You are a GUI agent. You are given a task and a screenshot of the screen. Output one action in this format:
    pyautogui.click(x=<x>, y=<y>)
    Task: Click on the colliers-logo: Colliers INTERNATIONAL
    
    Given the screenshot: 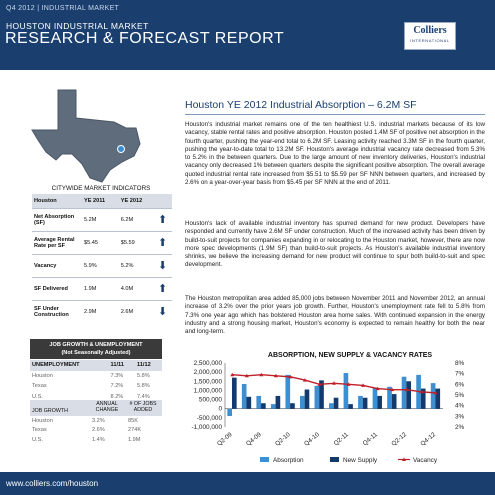 What is the action you would take?
    pyautogui.click(x=430, y=36)
    